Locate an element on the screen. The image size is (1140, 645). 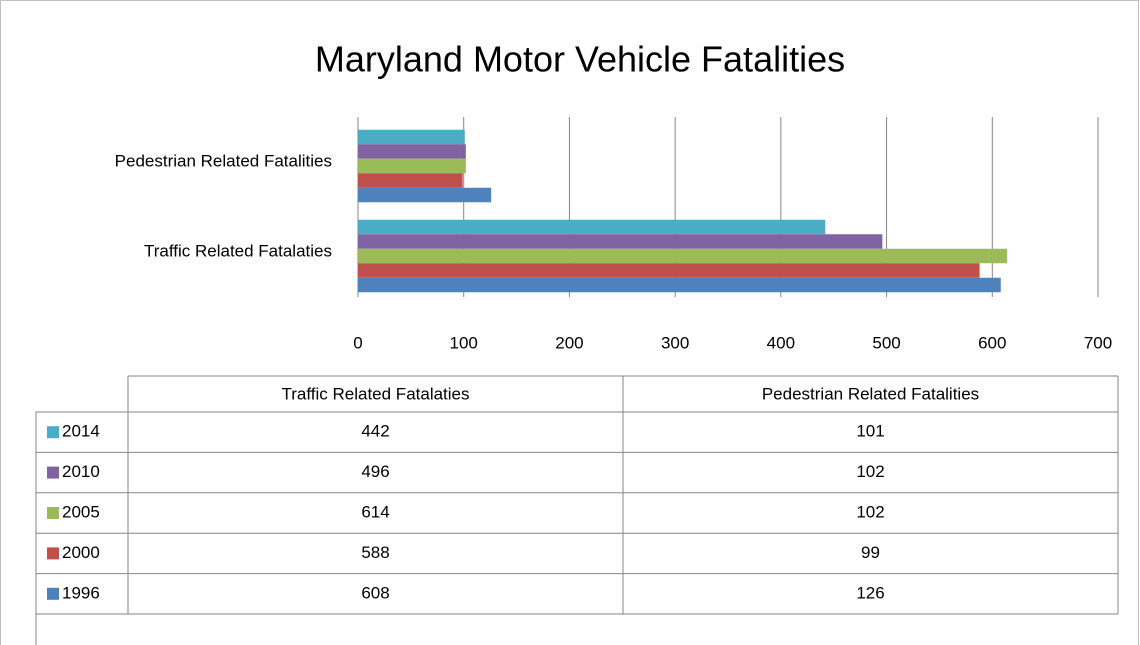
x-tick-label: 100 is located at coordinates (464, 342).